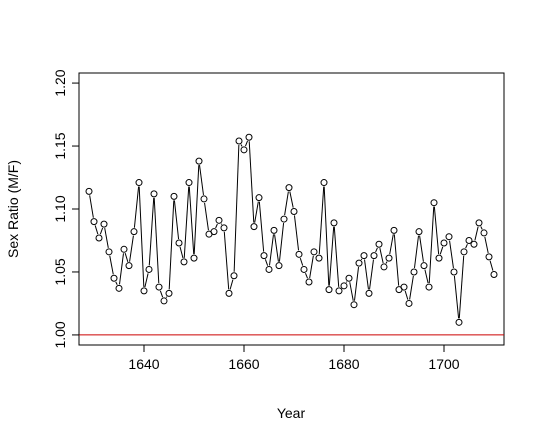  Describe the element at coordinates (294, 358) in the screenshot. I see `x-axis: 1640 1660 1680 1700` at that location.